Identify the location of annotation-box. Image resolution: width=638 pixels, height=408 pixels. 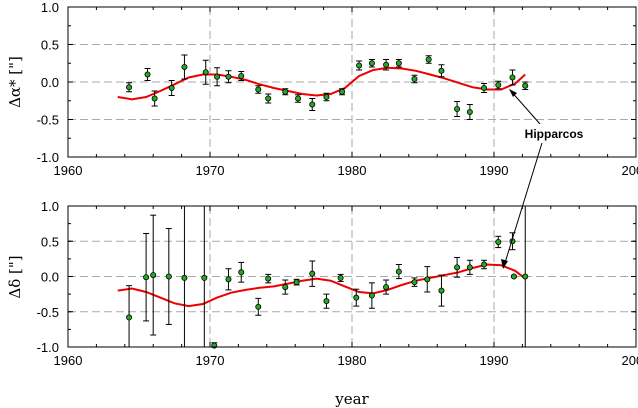
(554, 133).